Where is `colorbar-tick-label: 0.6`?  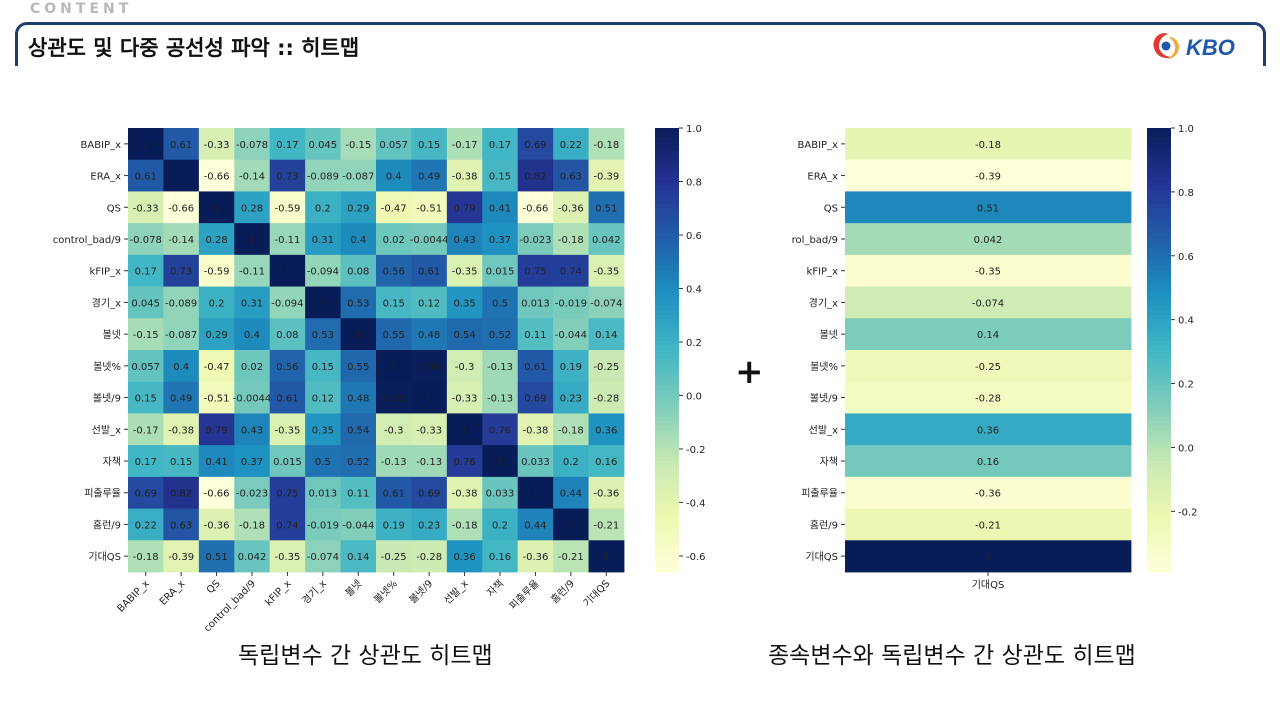
colorbar-tick-label: 0.6 is located at coordinates (694, 236).